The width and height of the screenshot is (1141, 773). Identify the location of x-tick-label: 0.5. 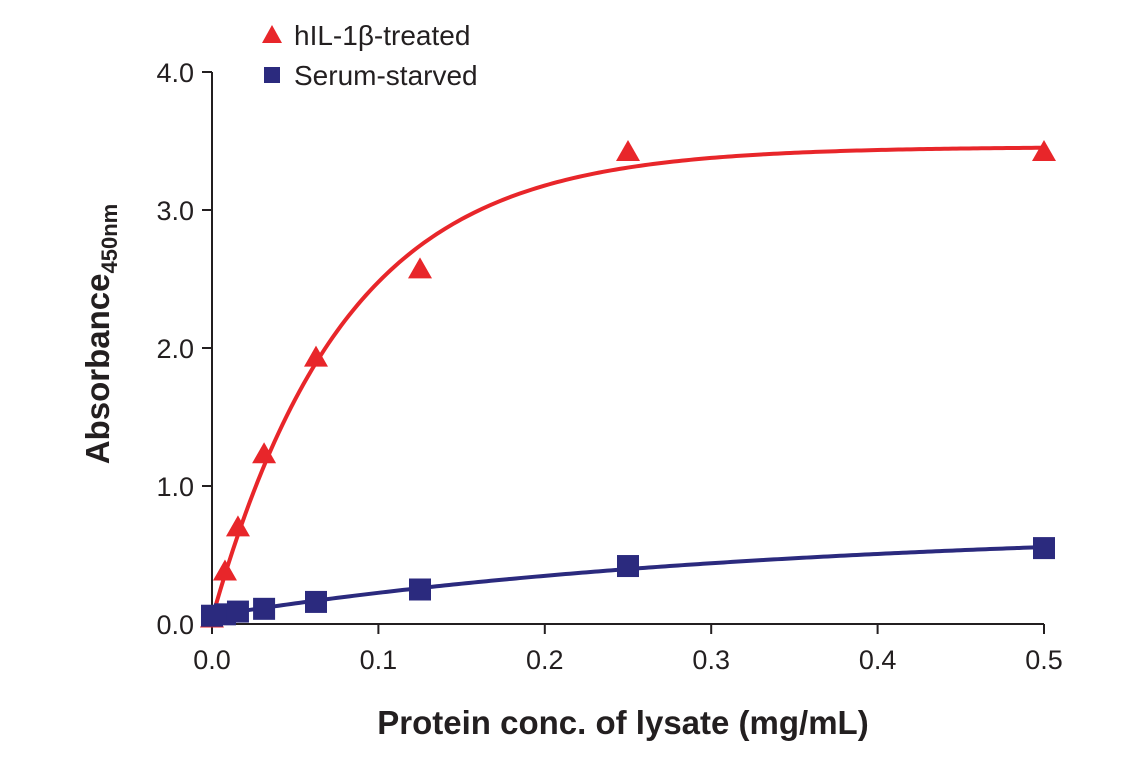
(1044, 660).